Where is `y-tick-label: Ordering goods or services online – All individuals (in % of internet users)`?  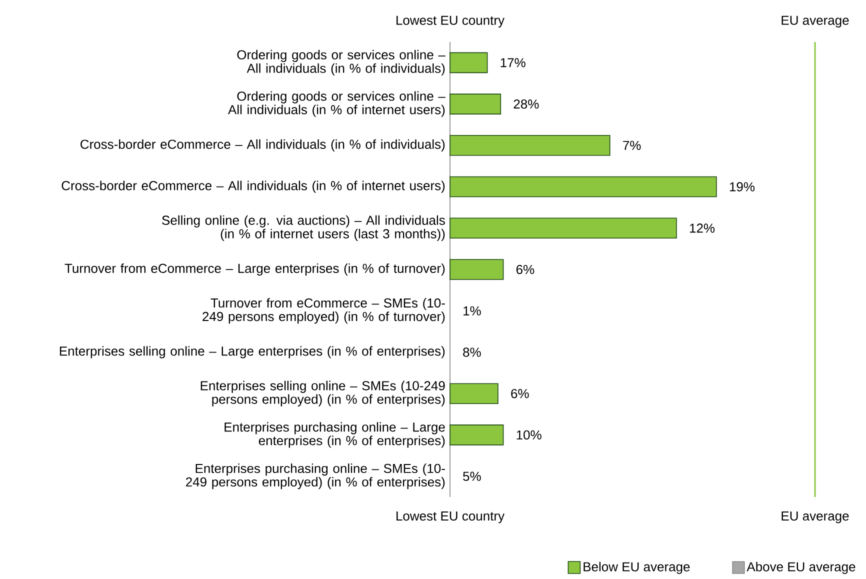 y-tick-label: Ordering goods or services online – All individuals (in % of internet users) is located at coordinates (337, 104).